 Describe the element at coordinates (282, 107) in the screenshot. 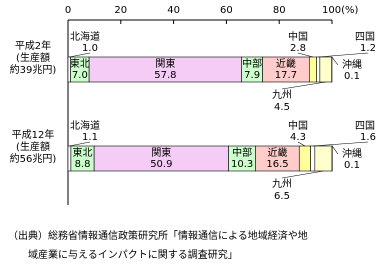

I see `value-label: 4.5` at that location.